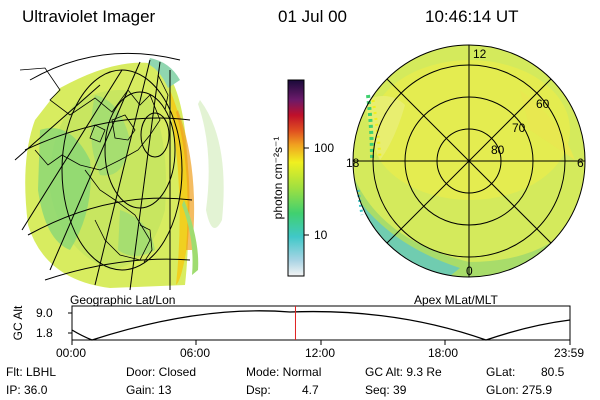  Describe the element at coordinates (44, 333) in the screenshot. I see `orbit-y-tick-1-8: 1.8` at that location.